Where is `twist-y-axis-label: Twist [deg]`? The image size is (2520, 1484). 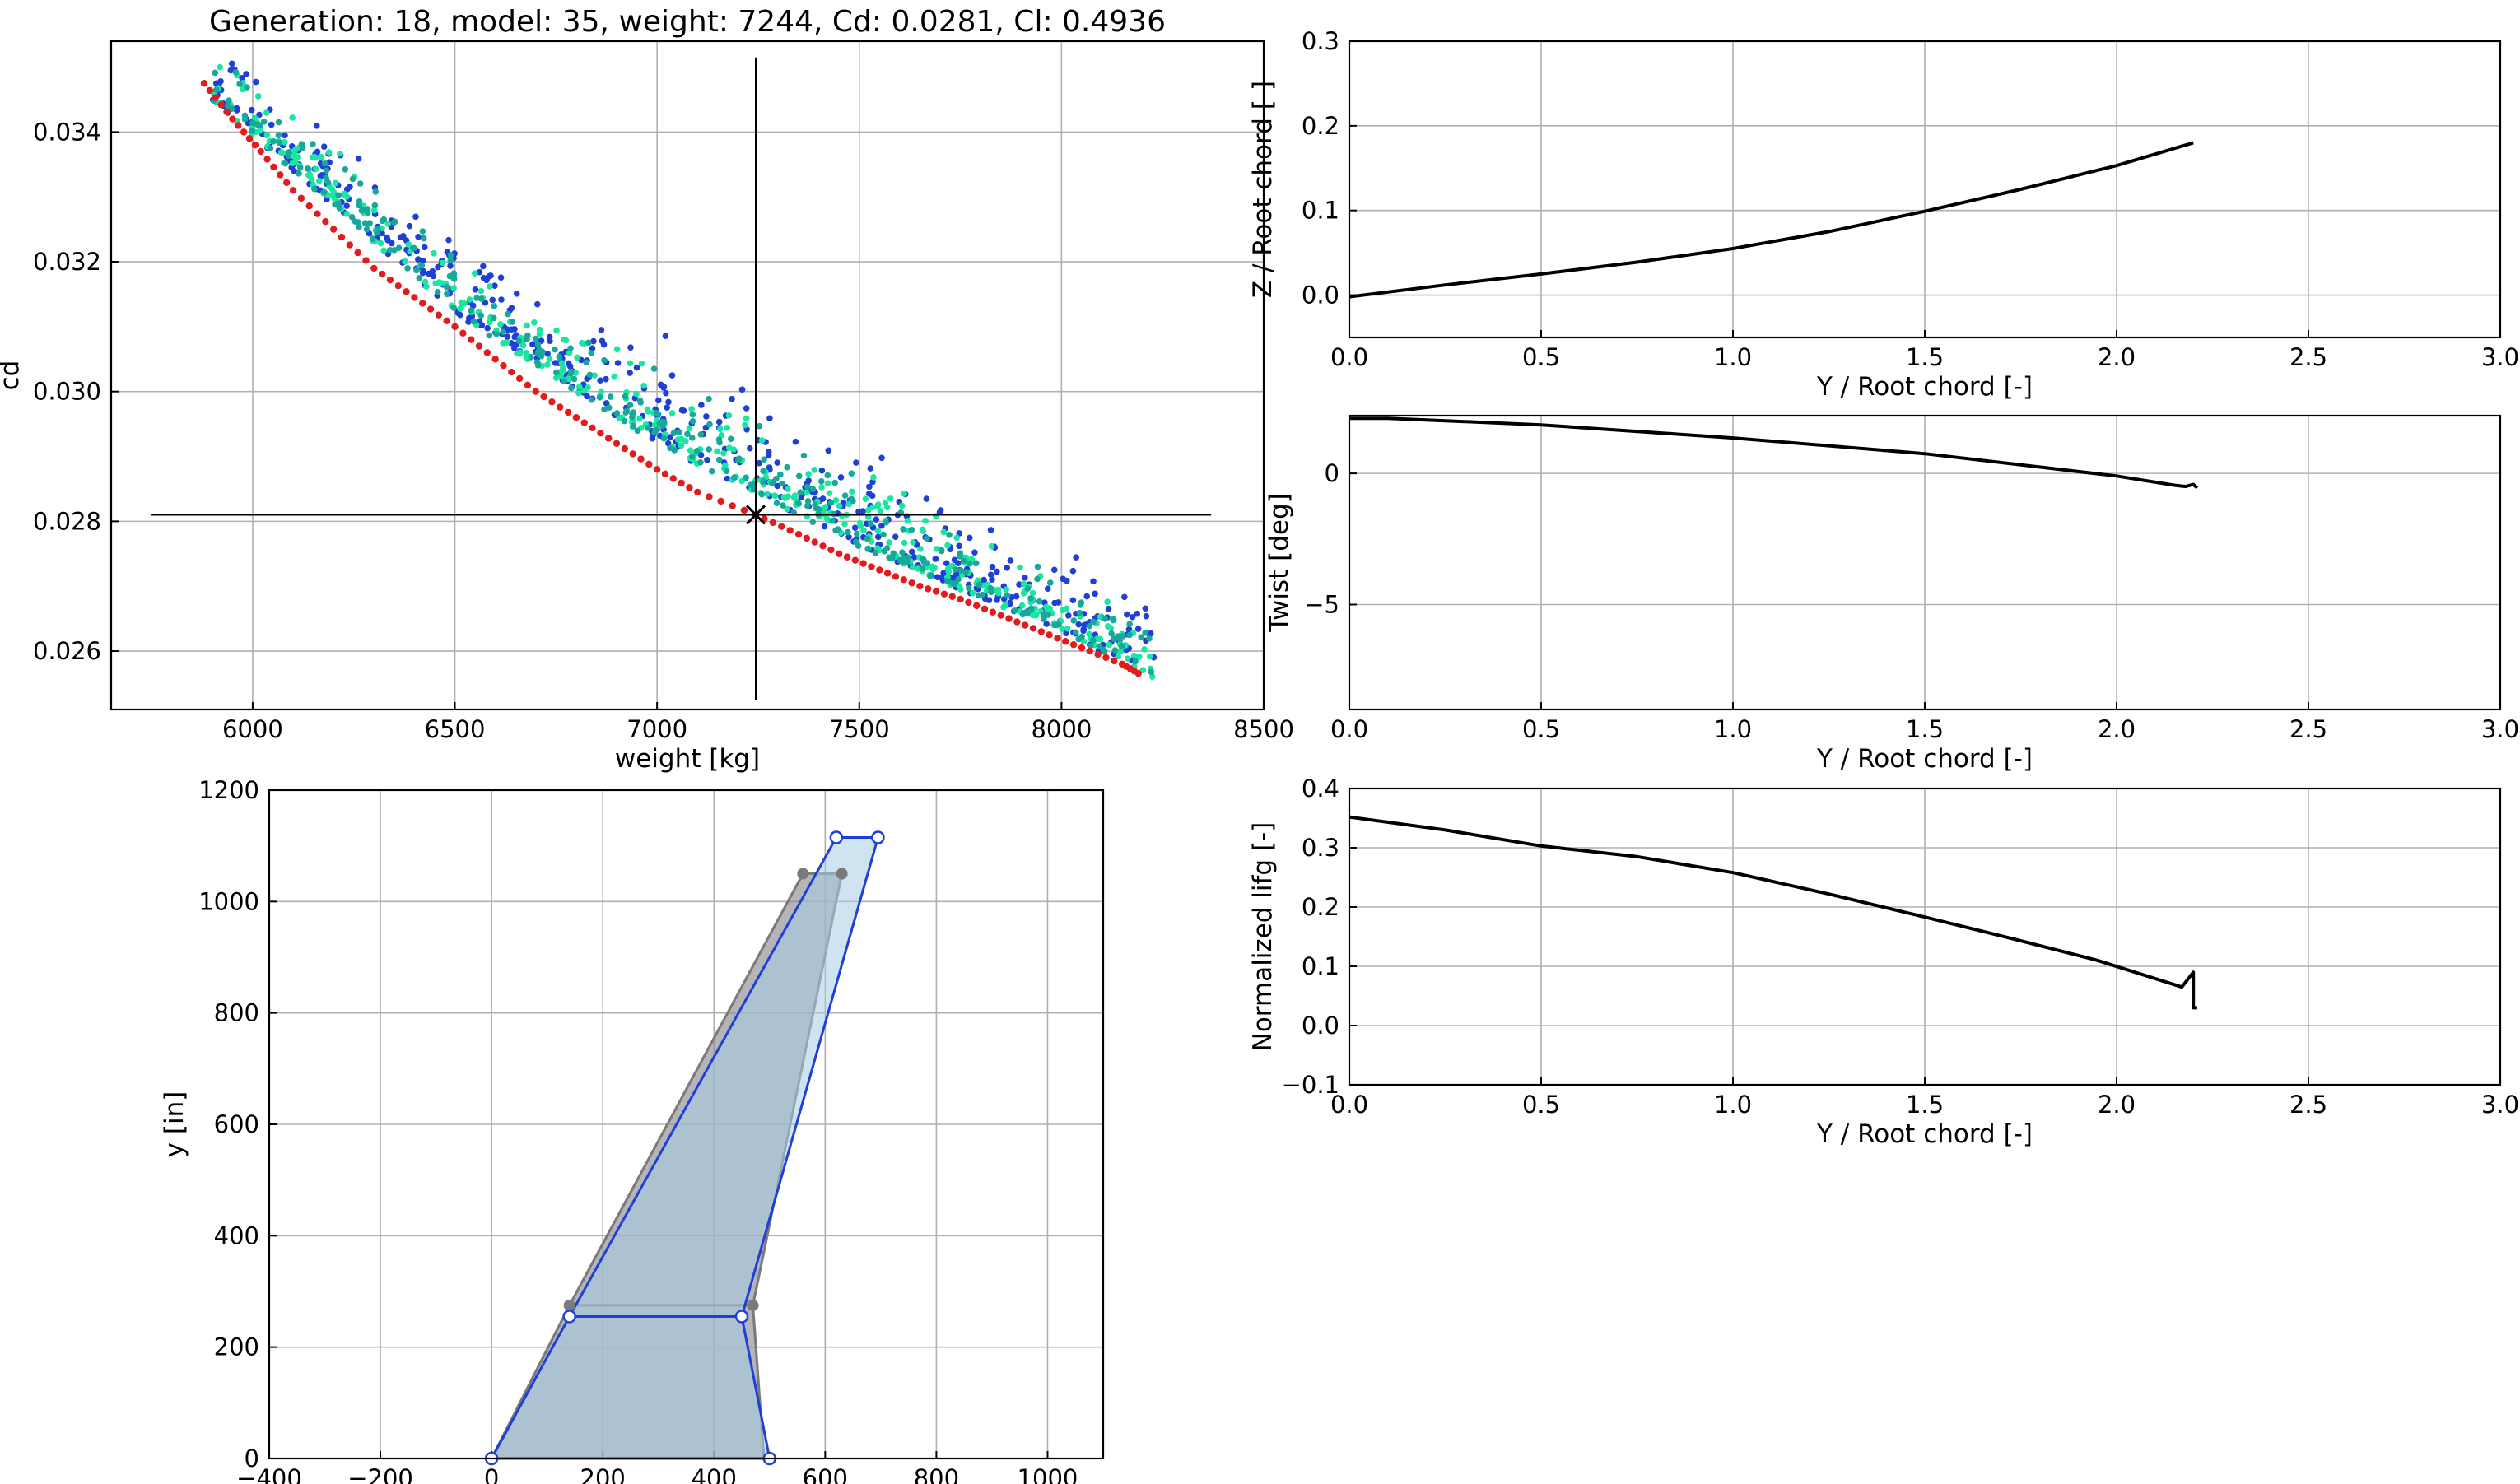 twist-y-axis-label: Twist [deg] is located at coordinates (1279, 563).